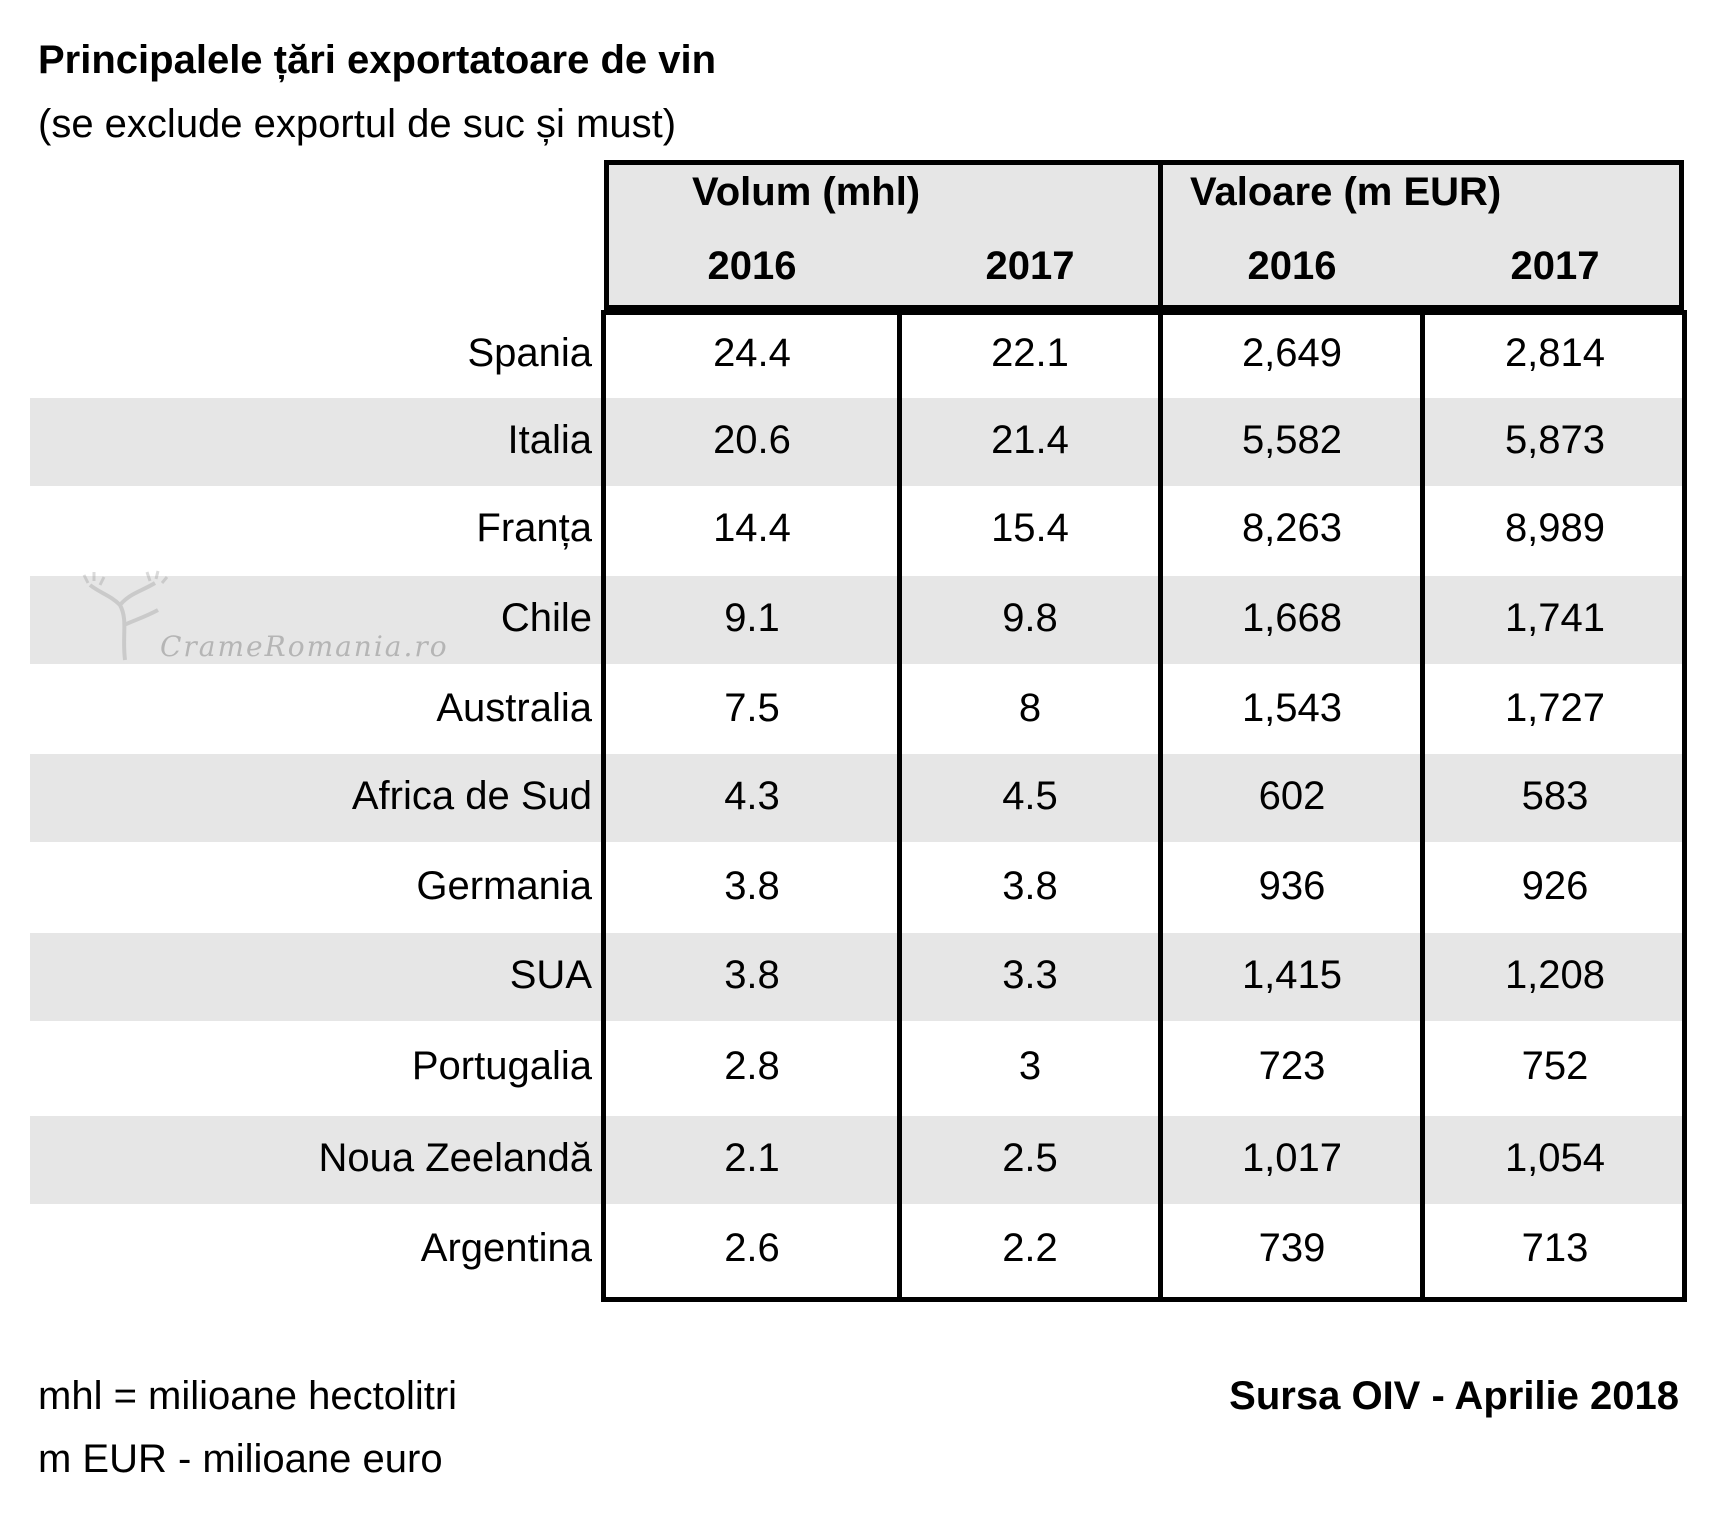 The image size is (1717, 1523). I want to click on table-cell-val-2017: 583, so click(1555, 796).